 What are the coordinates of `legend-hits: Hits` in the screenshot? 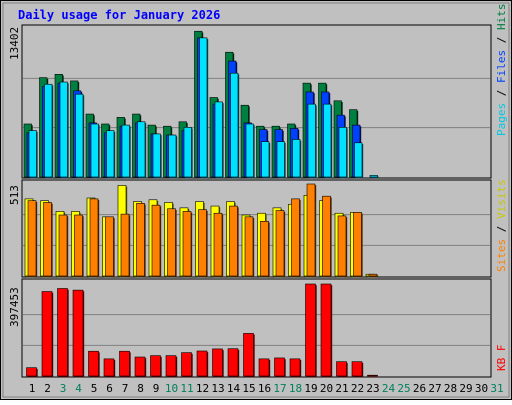 It's located at (501, 17).